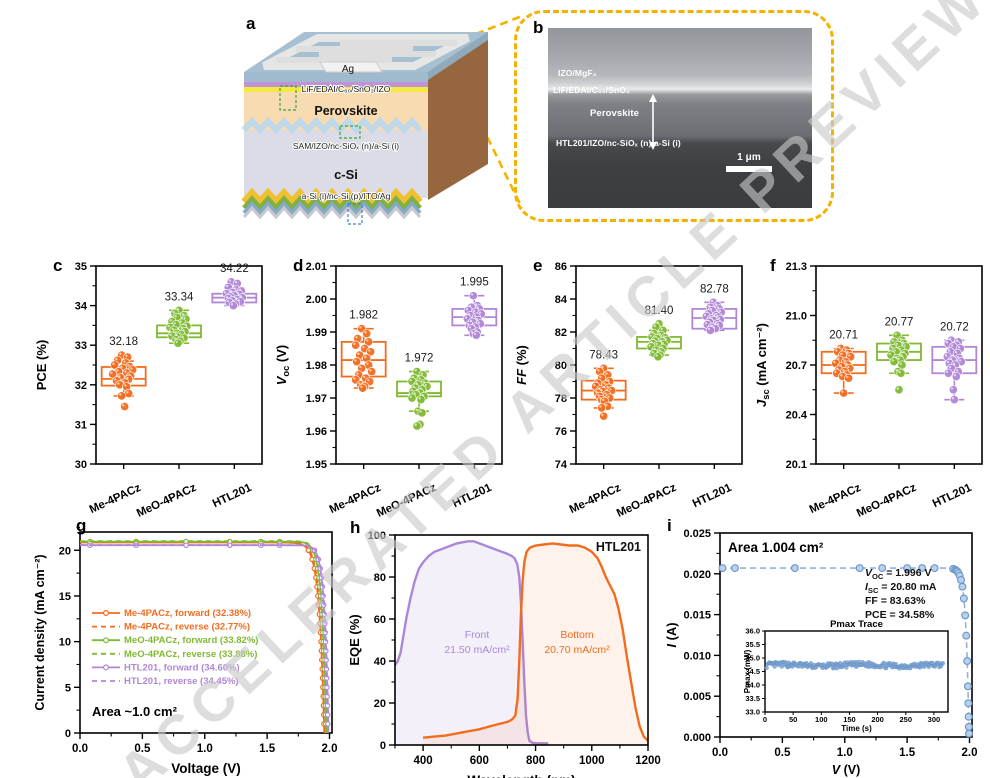  Describe the element at coordinates (811, 663) in the screenshot. I see `inset-point` at that location.